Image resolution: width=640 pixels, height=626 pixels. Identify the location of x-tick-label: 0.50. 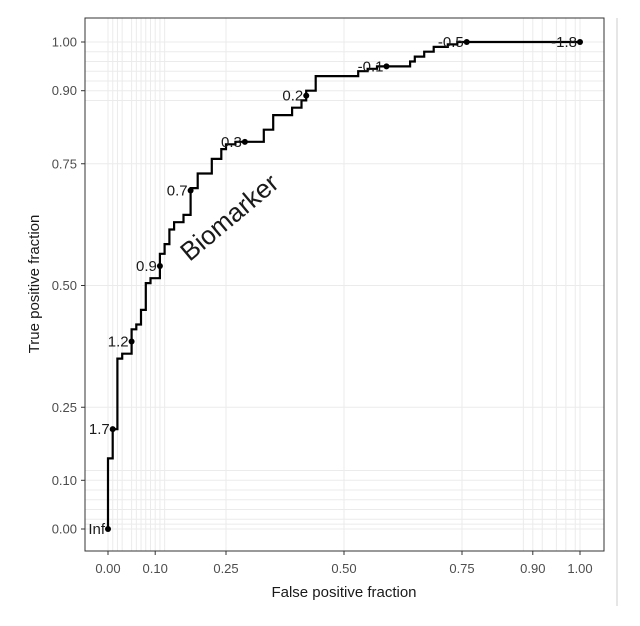
(343, 568).